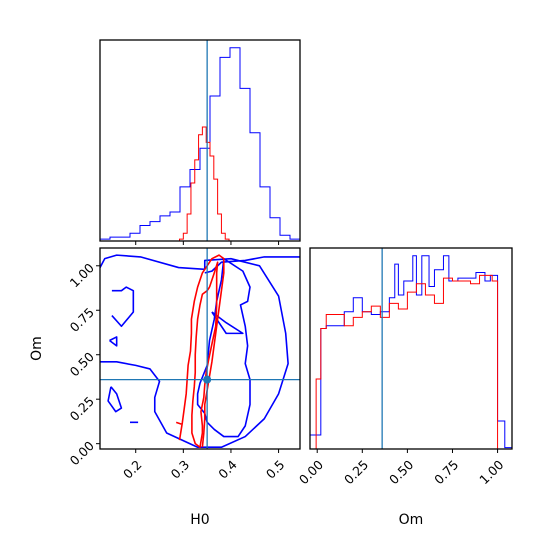 The width and height of the screenshot is (550, 550). Describe the element at coordinates (180, 469) in the screenshot. I see `h0-x-tick-label: 0.3` at that location.